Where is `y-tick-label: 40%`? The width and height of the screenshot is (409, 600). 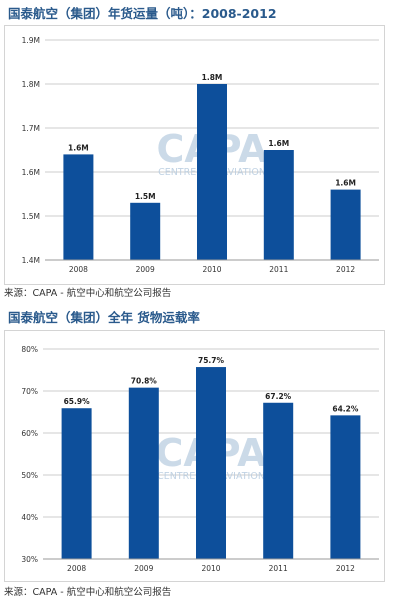
y-tick-label: 40% is located at coordinates (29, 517).